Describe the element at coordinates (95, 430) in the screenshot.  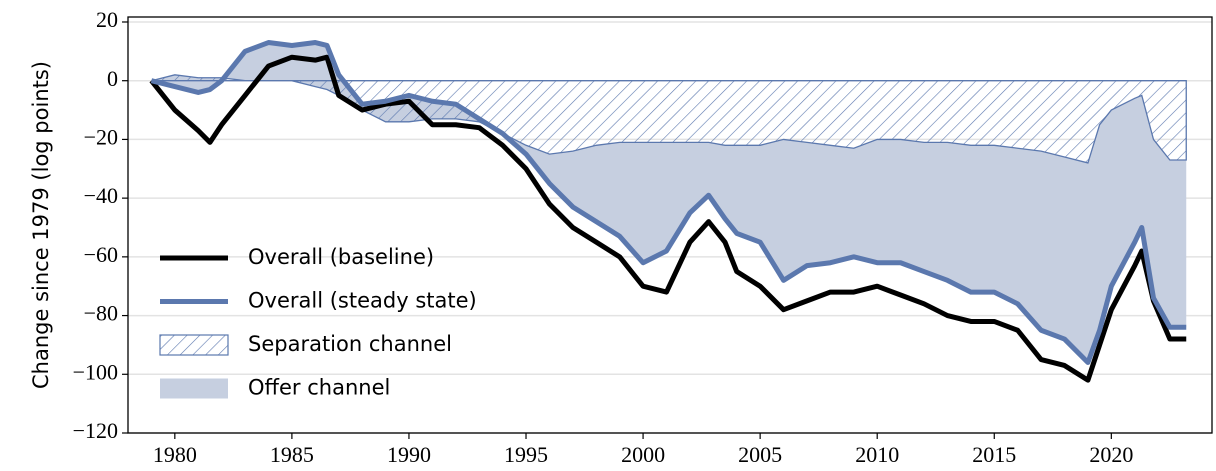
I see `y-tick-label: −120` at that location.